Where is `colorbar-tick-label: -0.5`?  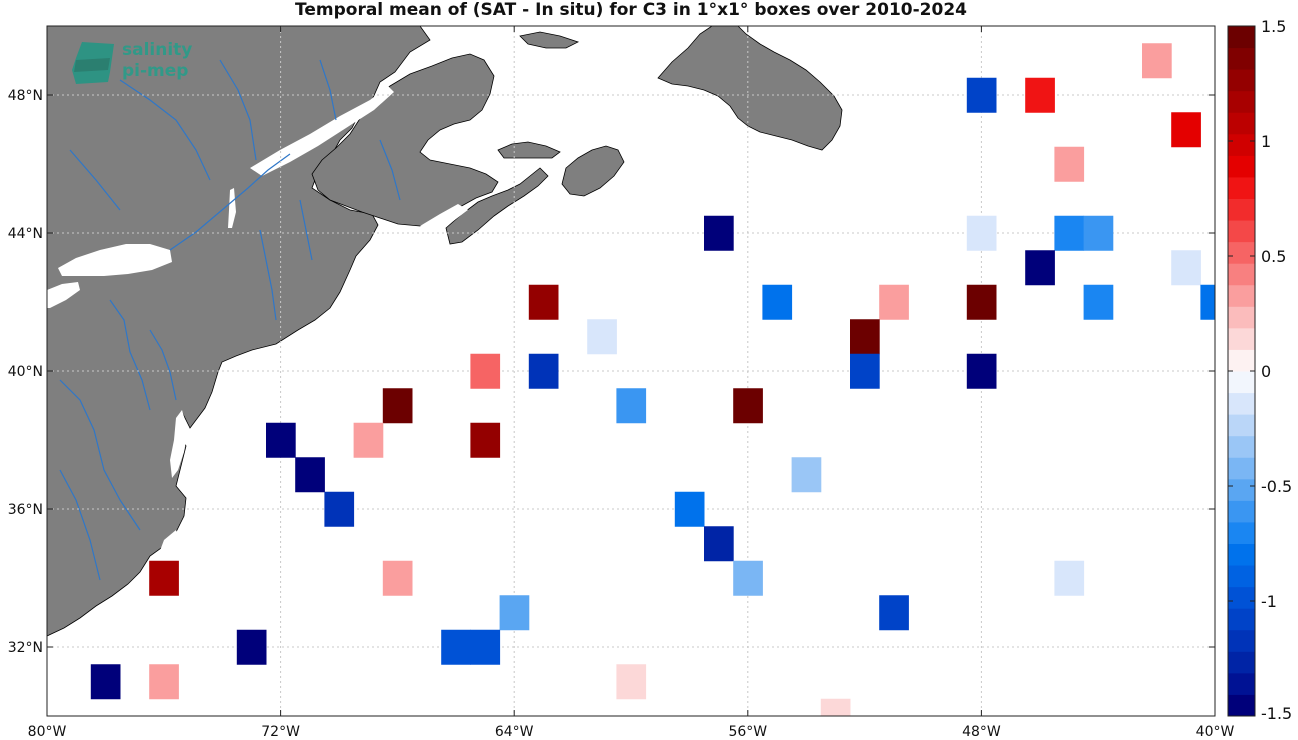
colorbar-tick-label: -0.5 is located at coordinates (1276, 486).